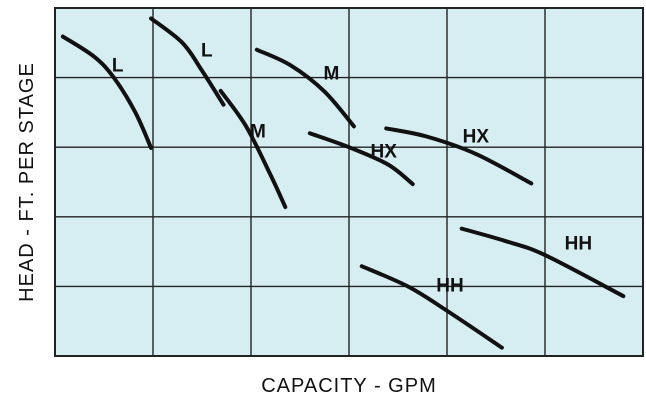  Describe the element at coordinates (27, 182) in the screenshot. I see `y-axis-title: HEAD - FT. PER STAGE` at that location.